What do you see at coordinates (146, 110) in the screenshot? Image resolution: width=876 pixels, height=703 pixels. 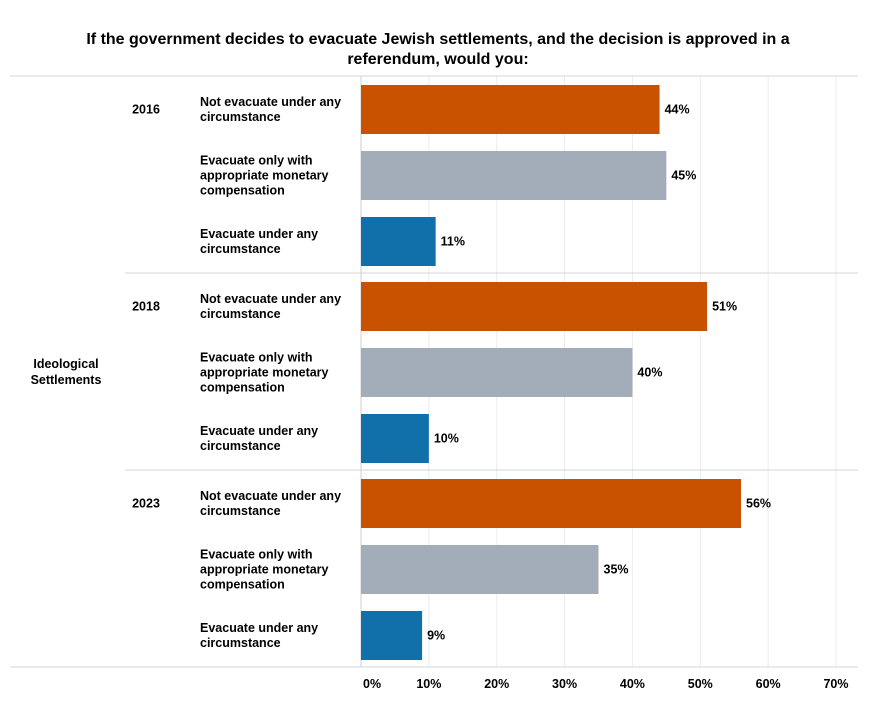 I see `year-label: 2016` at bounding box center [146, 110].